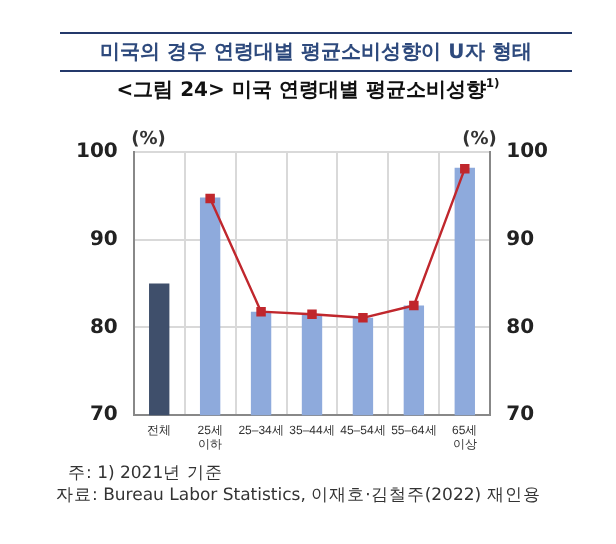 The image size is (616, 544). I want to click on y2-tick-label: 90, so click(520, 239).